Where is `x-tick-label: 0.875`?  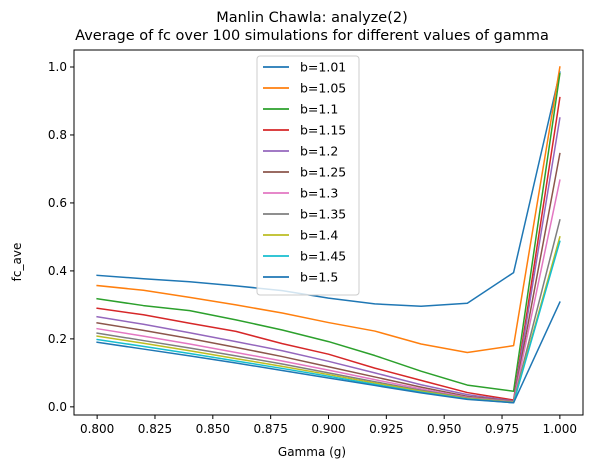 x-tick-label: 0.875 is located at coordinates (270, 429).